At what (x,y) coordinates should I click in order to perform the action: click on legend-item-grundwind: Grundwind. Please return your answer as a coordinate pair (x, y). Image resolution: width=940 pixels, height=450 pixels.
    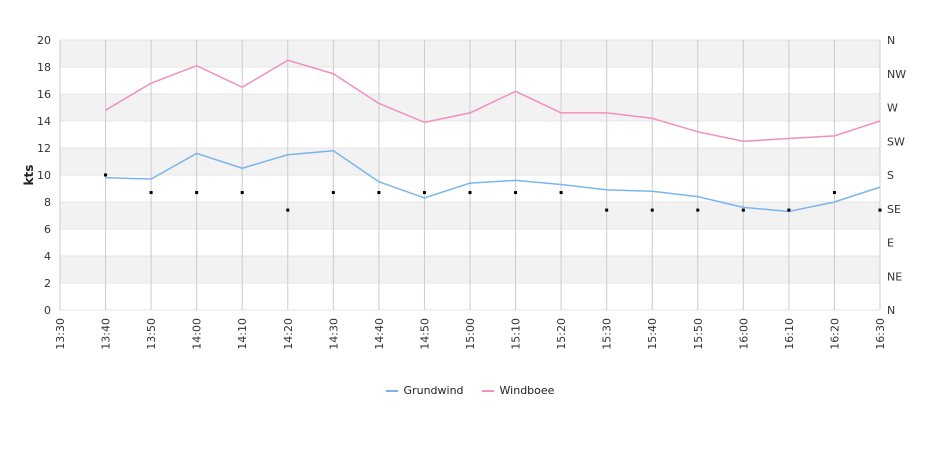
    Looking at the image, I should click on (424, 390).